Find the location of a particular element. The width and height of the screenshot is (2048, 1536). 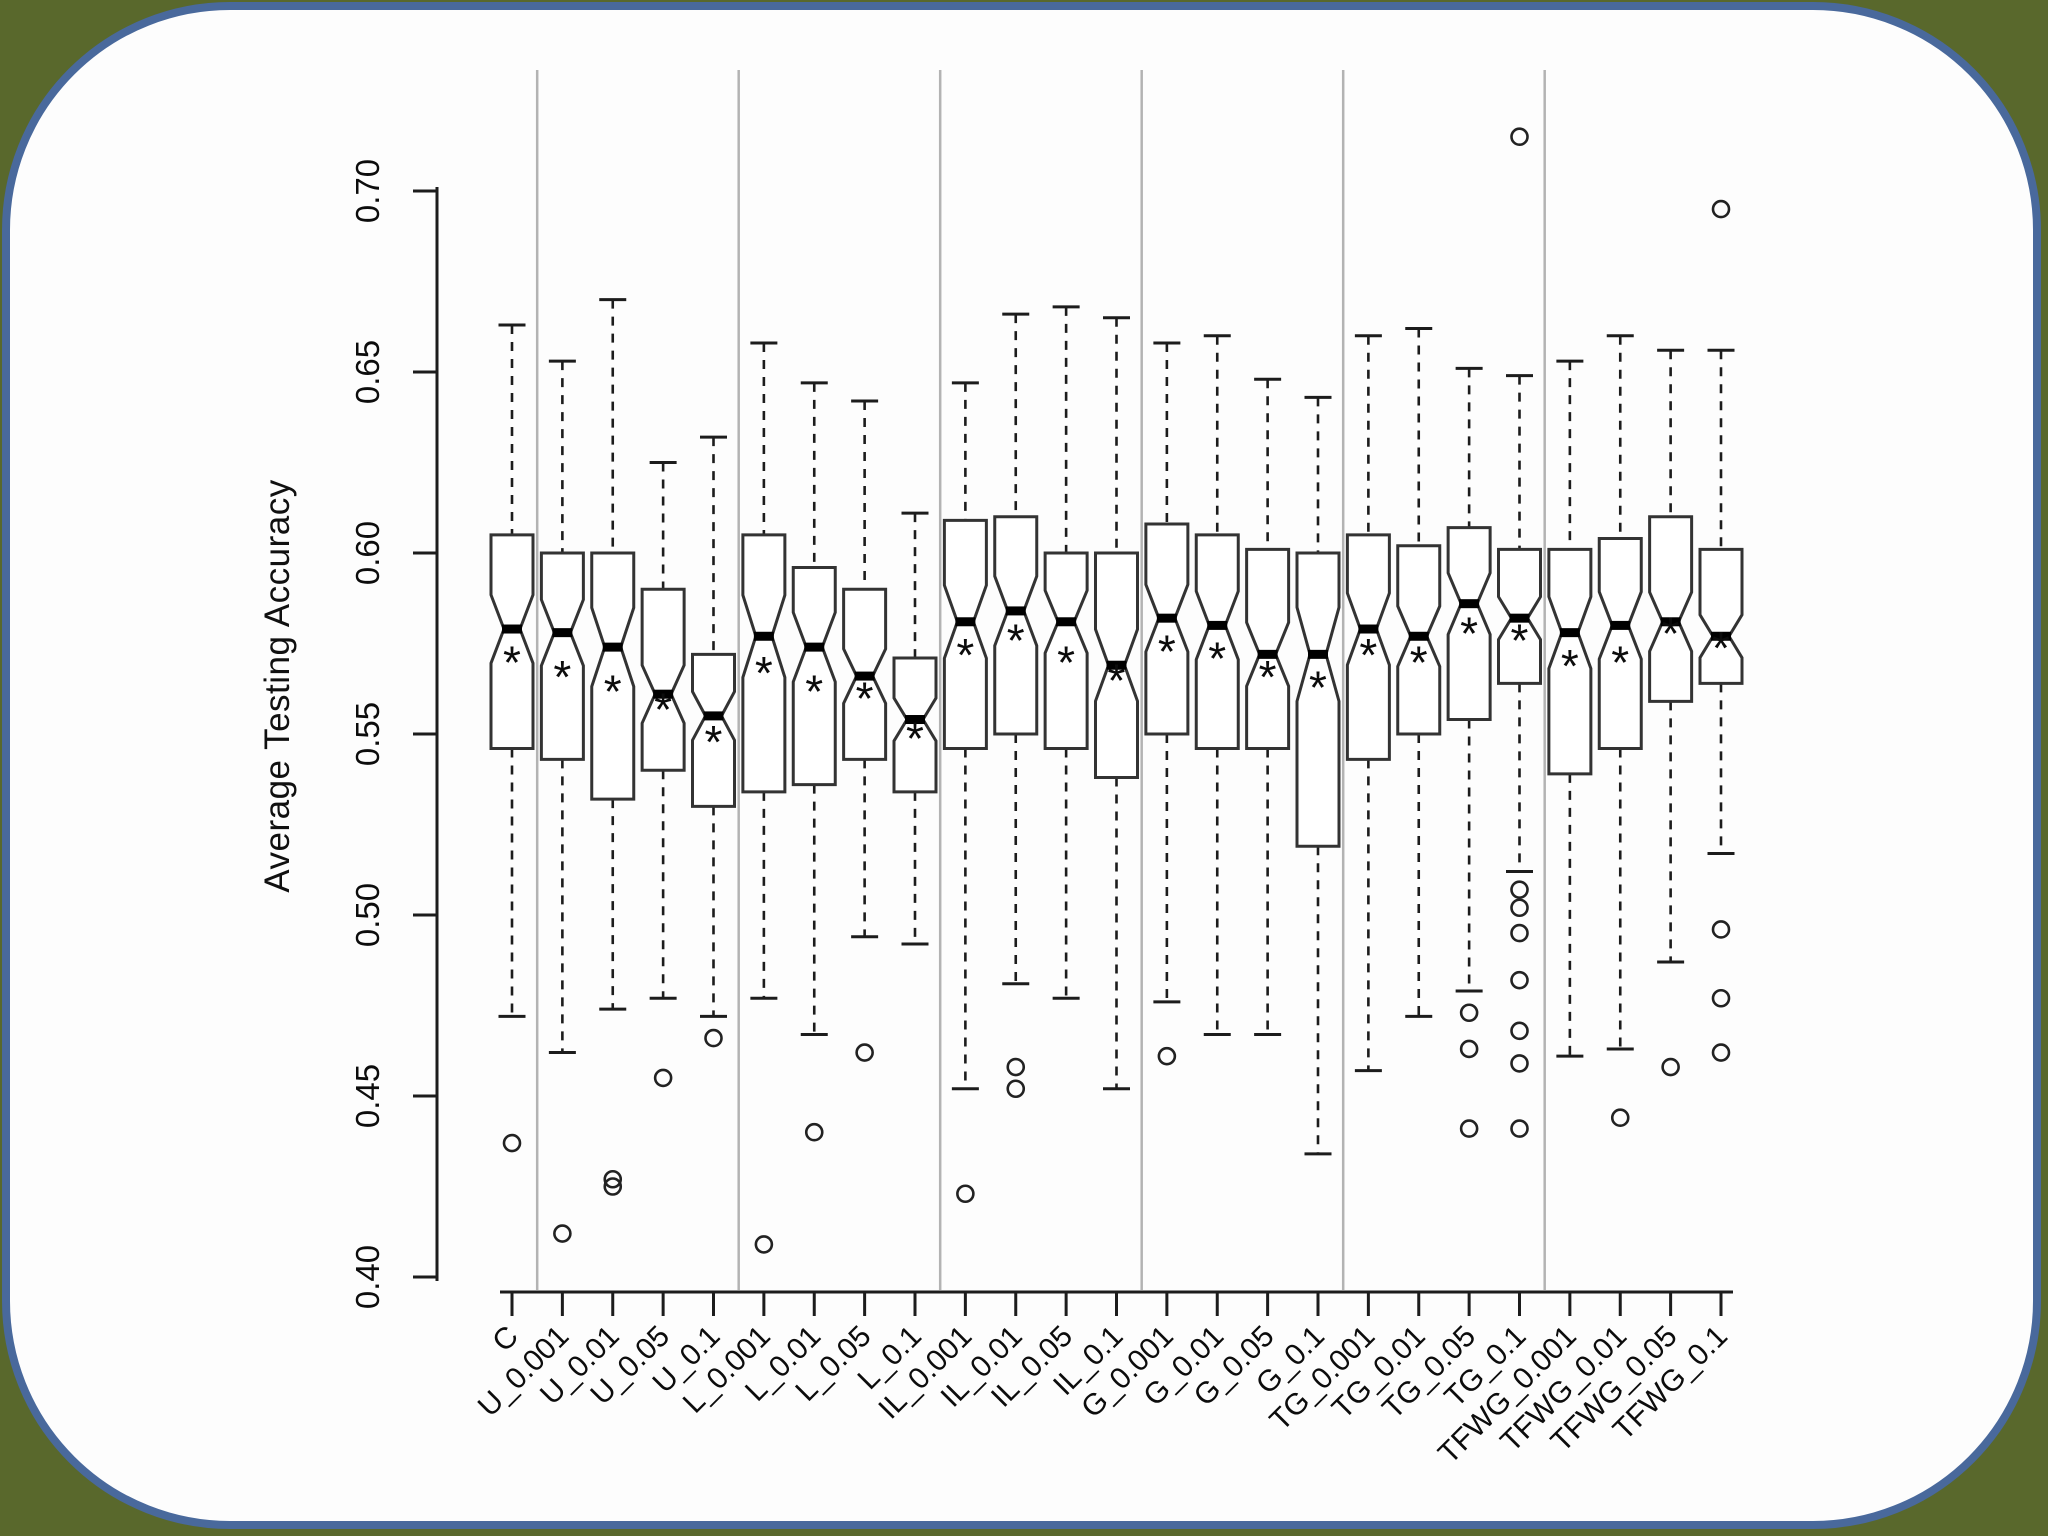

y-axis-tick-label: 0.65 is located at coordinates (367, 372).